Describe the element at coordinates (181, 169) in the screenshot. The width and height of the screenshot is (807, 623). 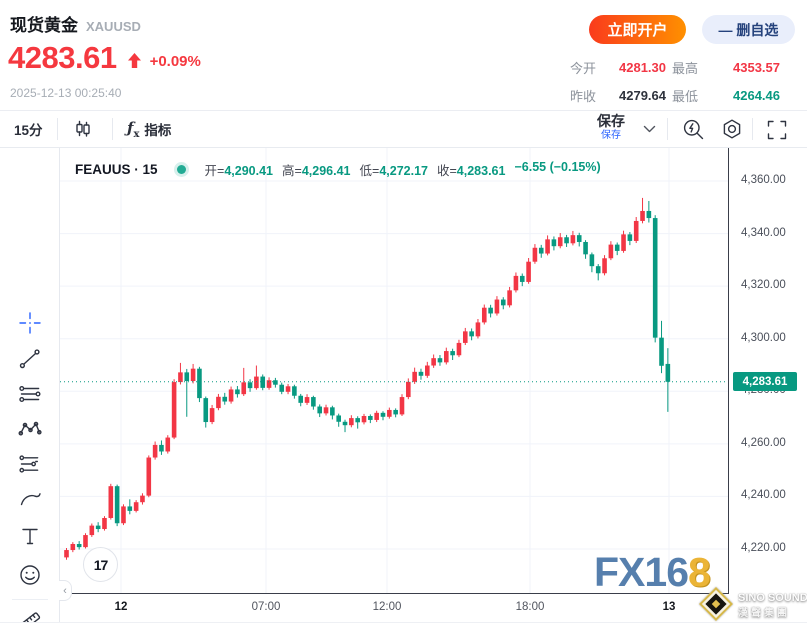
I see `market-status-dot` at that location.